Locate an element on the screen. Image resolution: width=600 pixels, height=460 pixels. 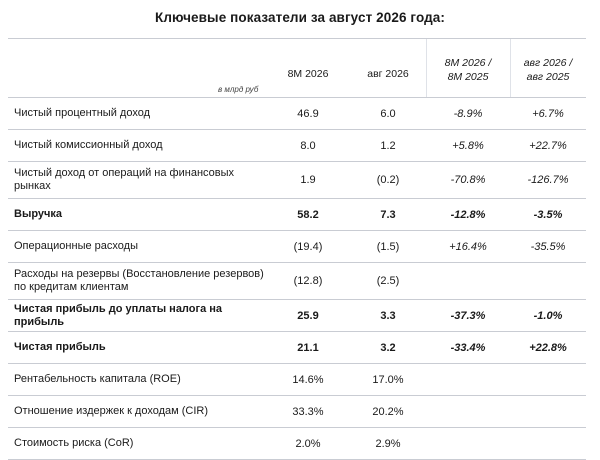
table-row: Чистая прибыль 21.1 3.2 -33.4% +22.8% is located at coordinates (297, 348).